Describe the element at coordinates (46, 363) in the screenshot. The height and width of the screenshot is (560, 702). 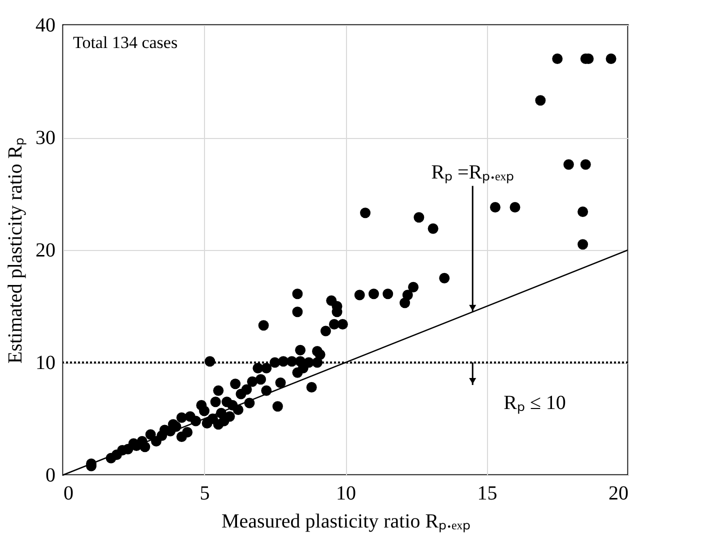
I see `y-tick-label: 10` at that location.